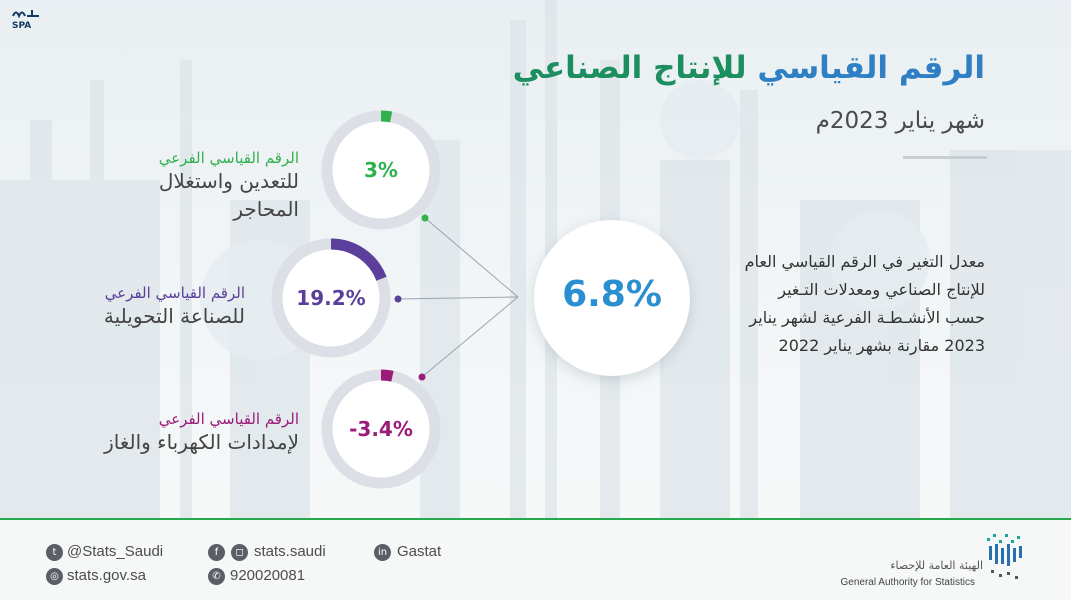 This screenshot has height=600, width=1071. Describe the element at coordinates (216, 576) in the screenshot. I see `phone-icon: ✆` at that location.